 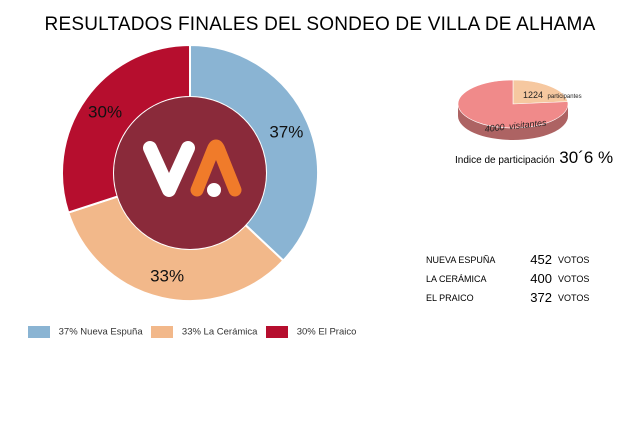 I want to click on participants-word: participantes, so click(x=565, y=97).